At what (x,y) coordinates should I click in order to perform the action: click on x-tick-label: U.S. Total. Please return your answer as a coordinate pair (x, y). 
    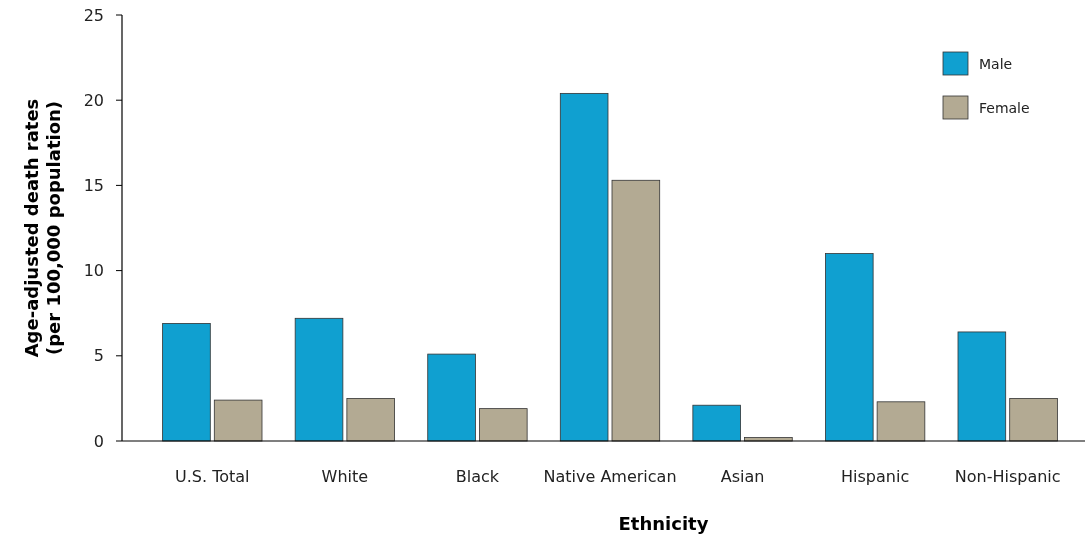
    Looking at the image, I should click on (212, 476).